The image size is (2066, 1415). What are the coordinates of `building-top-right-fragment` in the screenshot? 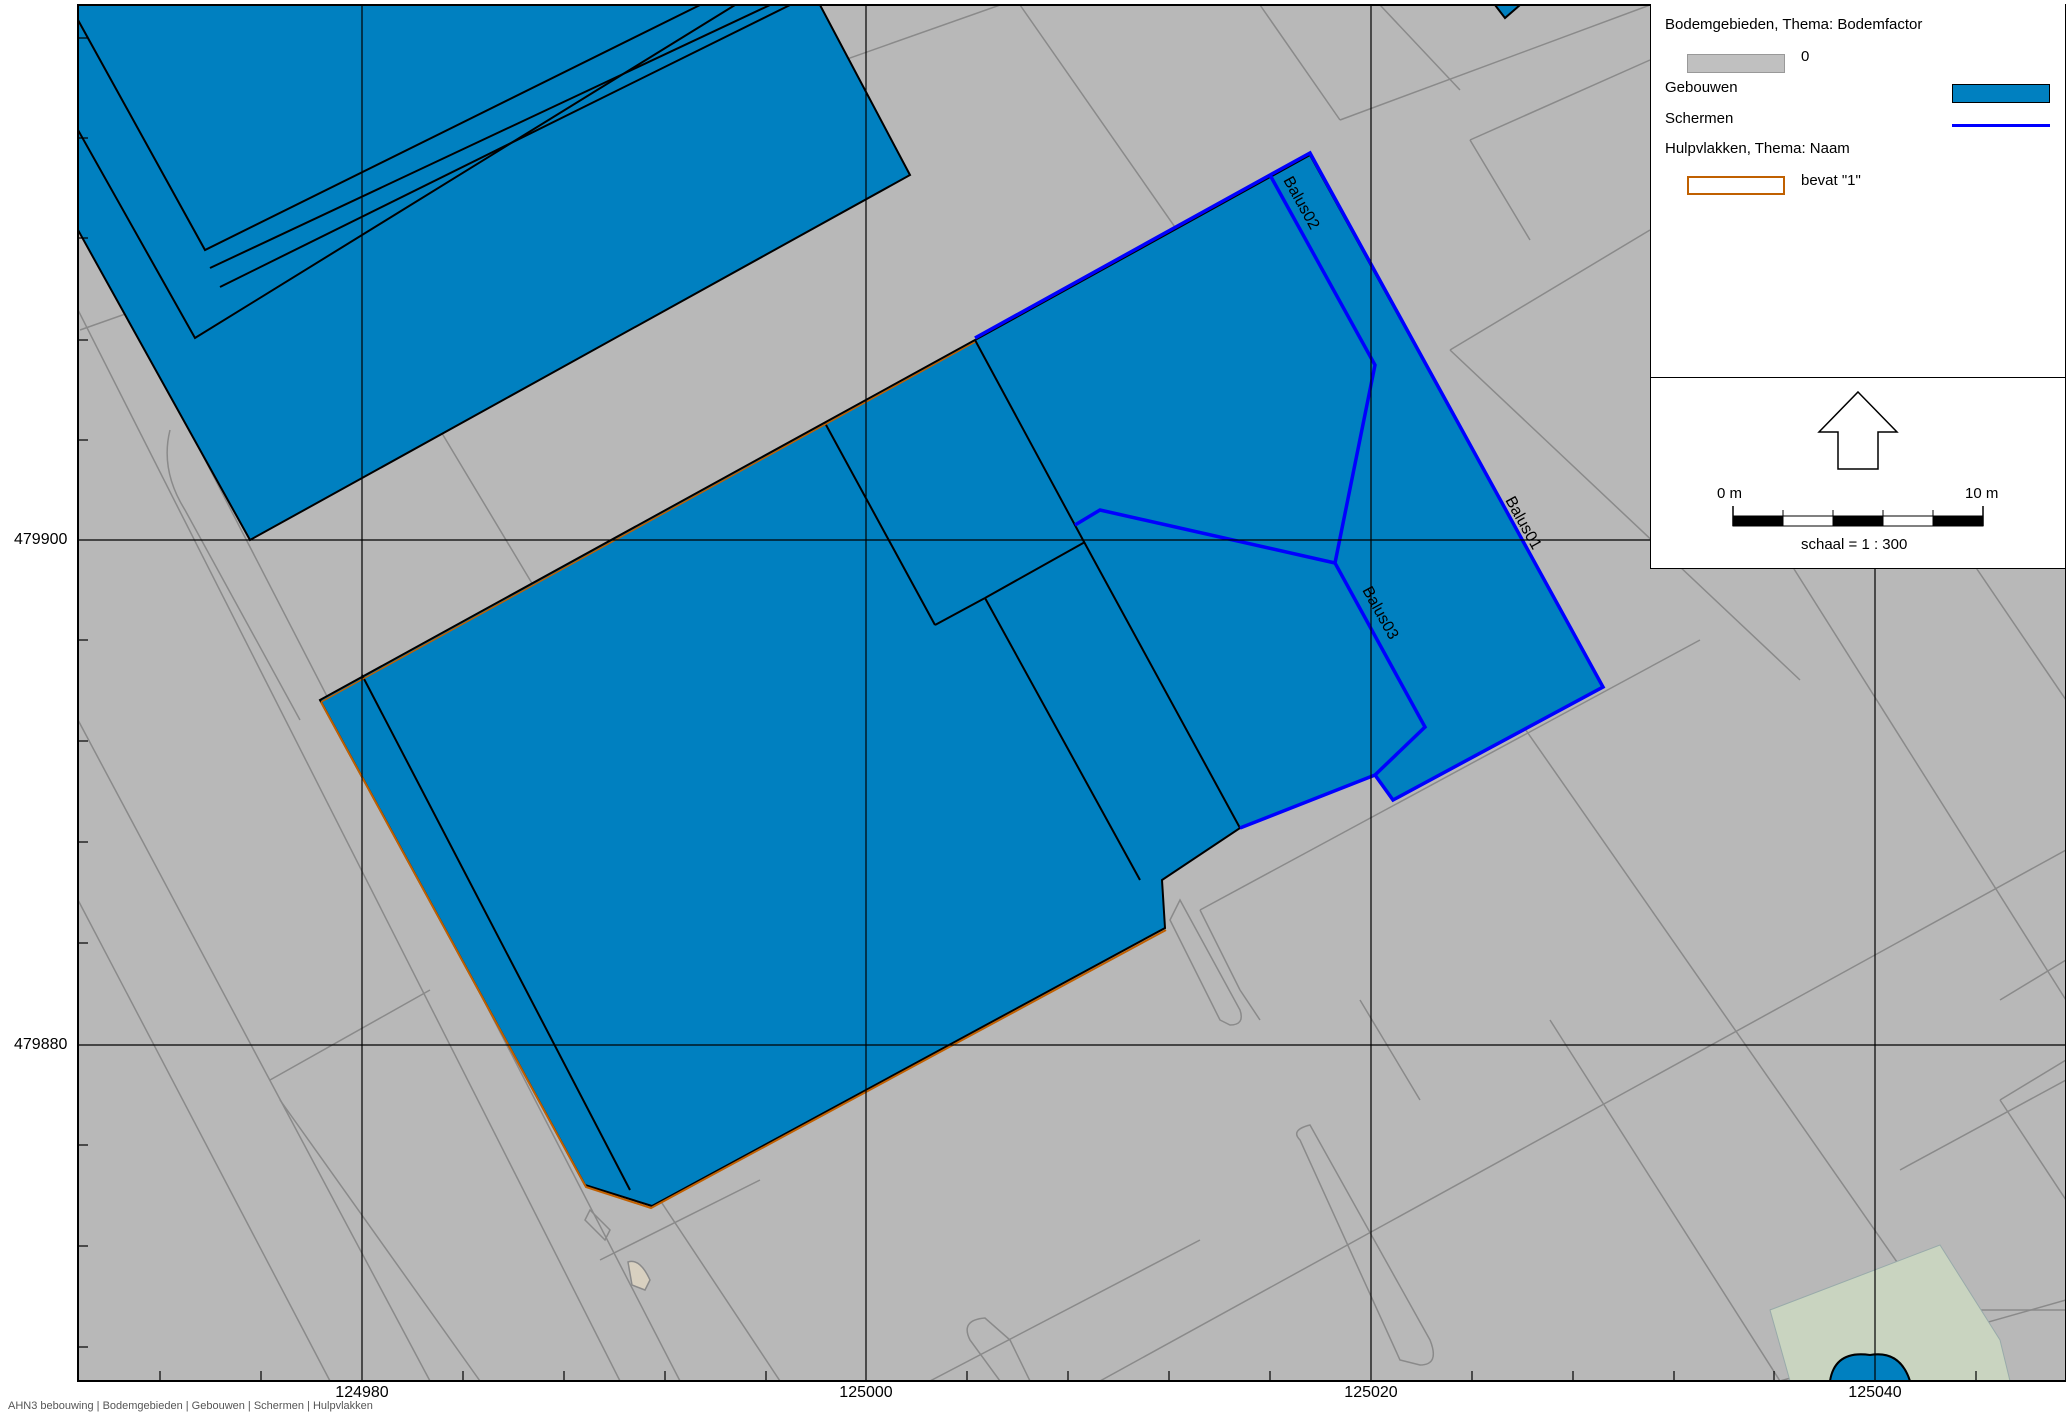 It's located at (1507, 12).